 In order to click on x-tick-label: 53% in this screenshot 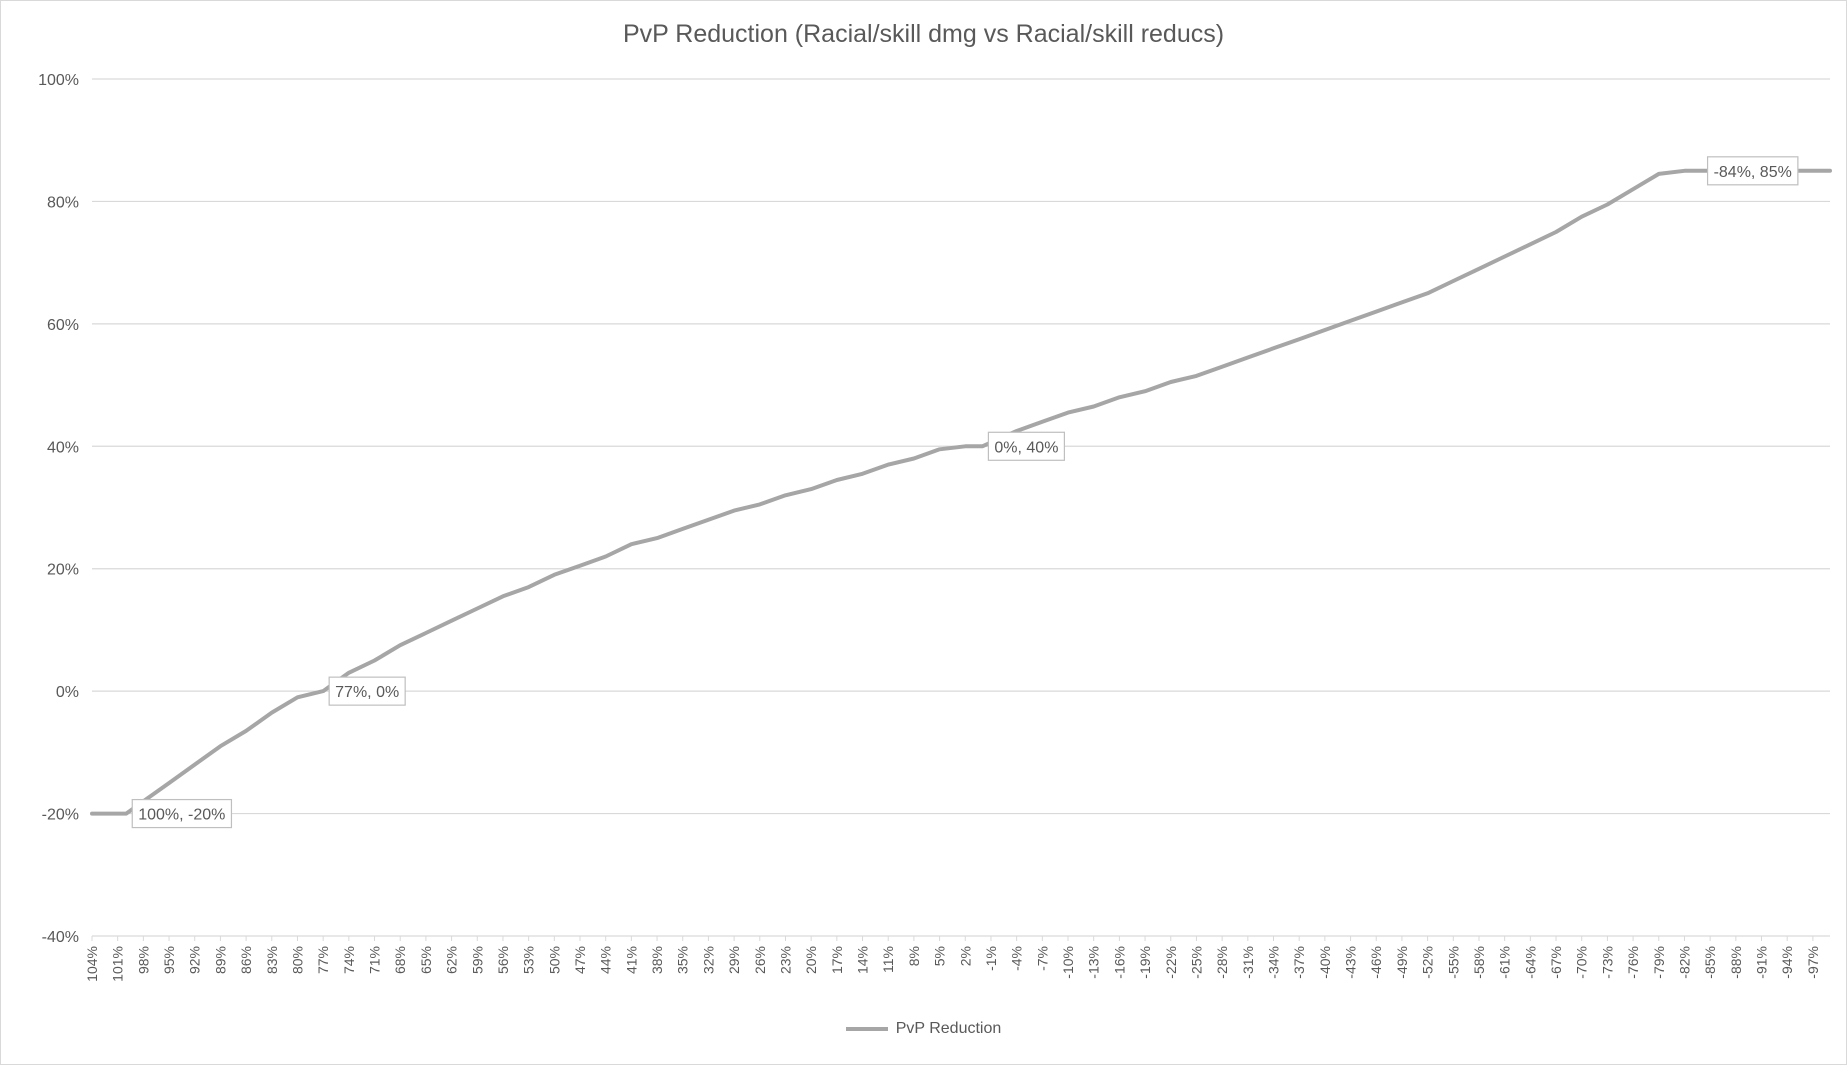, I will do `click(529, 960)`.